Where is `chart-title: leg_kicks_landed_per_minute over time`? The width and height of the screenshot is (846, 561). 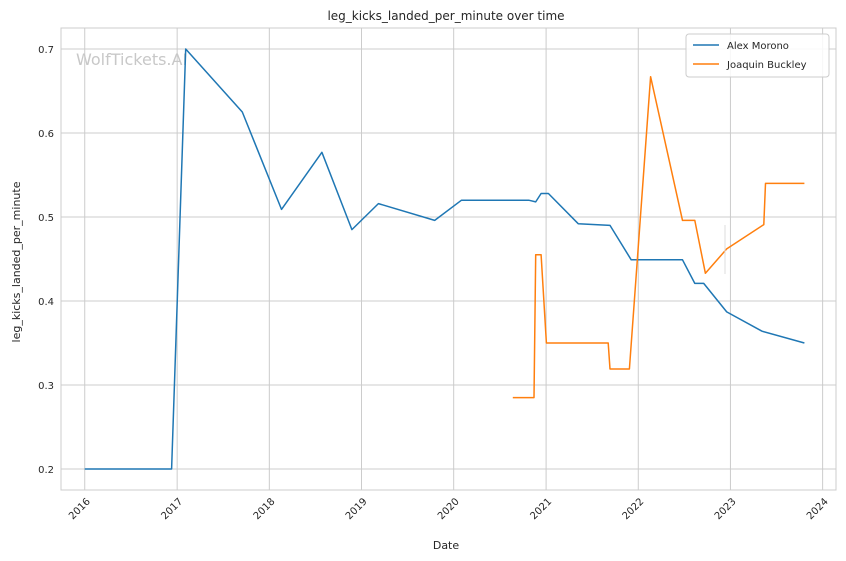
chart-title: leg_kicks_landed_per_minute over time is located at coordinates (445, 16).